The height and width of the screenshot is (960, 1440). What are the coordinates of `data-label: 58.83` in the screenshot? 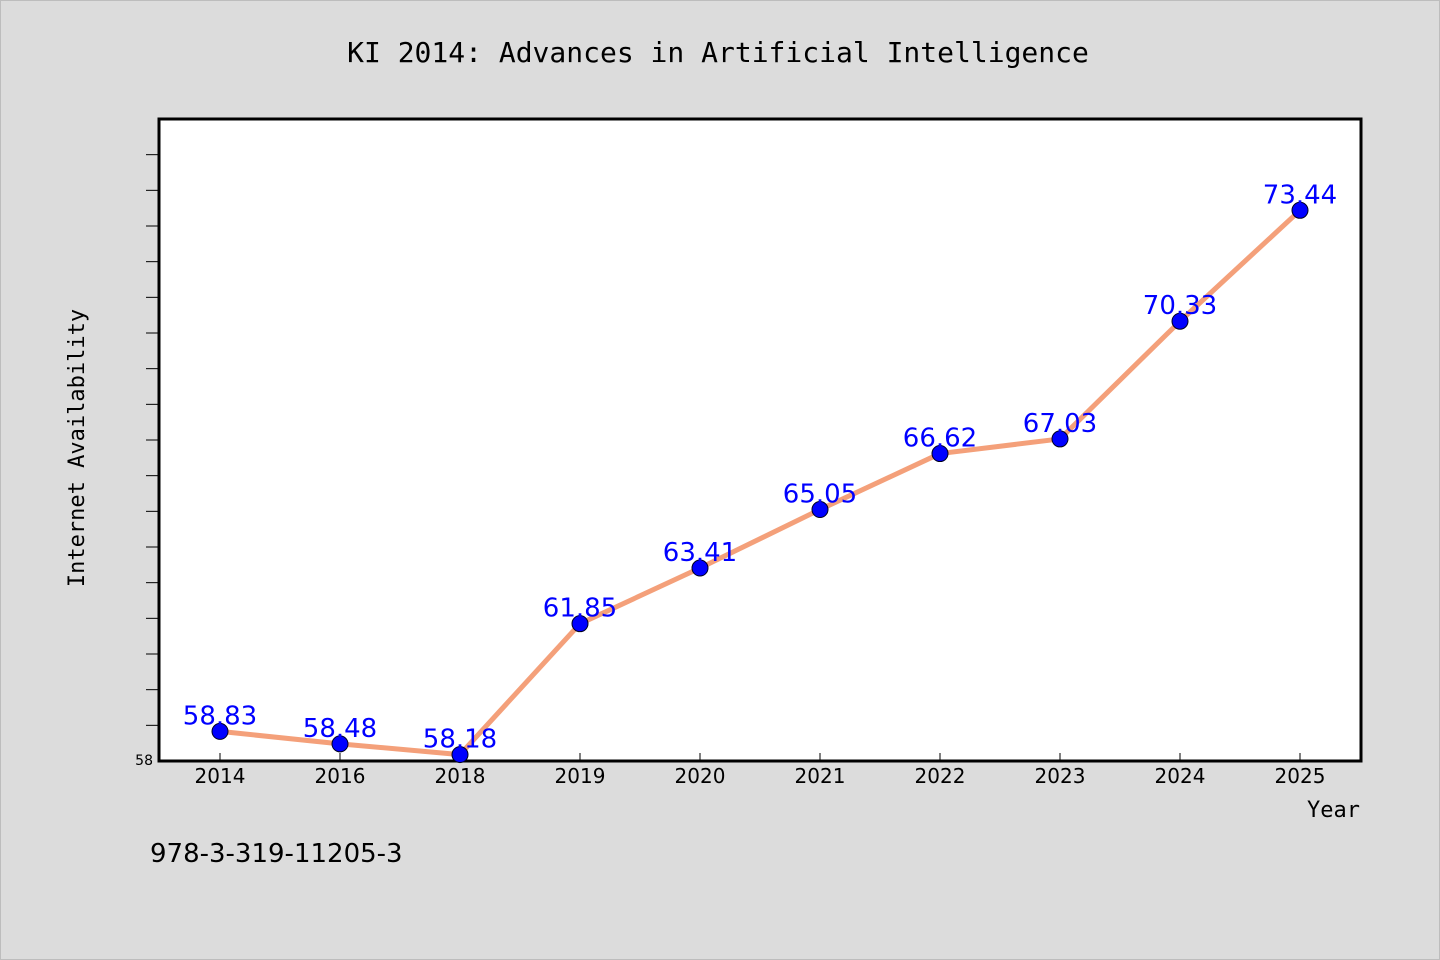 It's located at (220, 716).